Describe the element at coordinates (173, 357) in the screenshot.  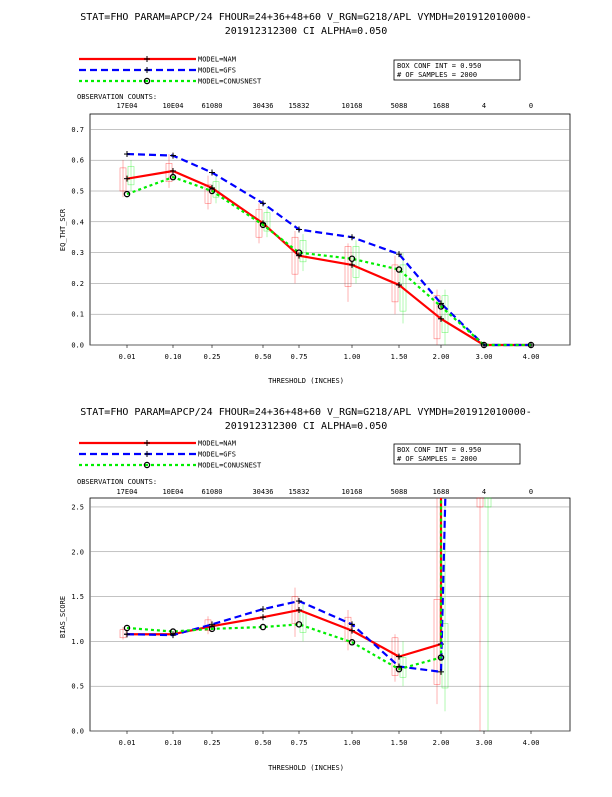
I see `chart-1-x-tick-label: 0.10` at that location.